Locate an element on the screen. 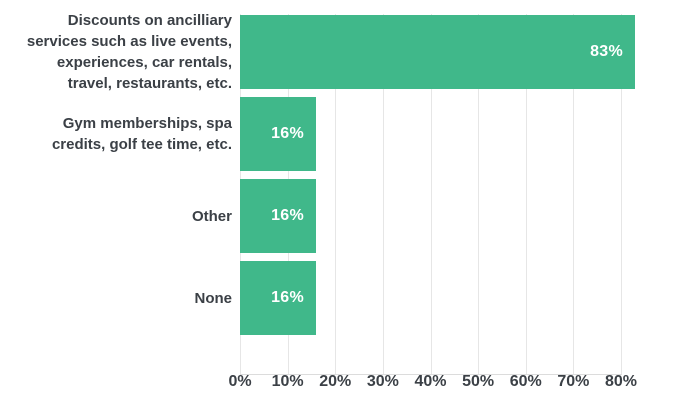 The width and height of the screenshot is (682, 403). x-tick-label: 50% is located at coordinates (478, 381).